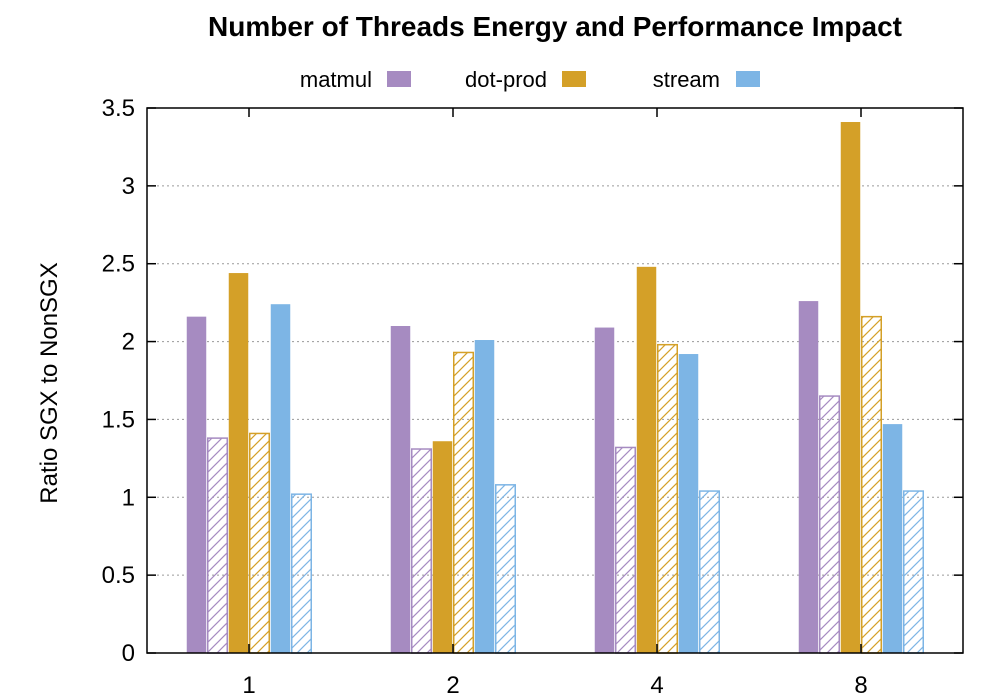 Image resolution: width=1000 pixels, height=700 pixels. Describe the element at coordinates (336, 79) in the screenshot. I see `legend-label: matmul` at that location.